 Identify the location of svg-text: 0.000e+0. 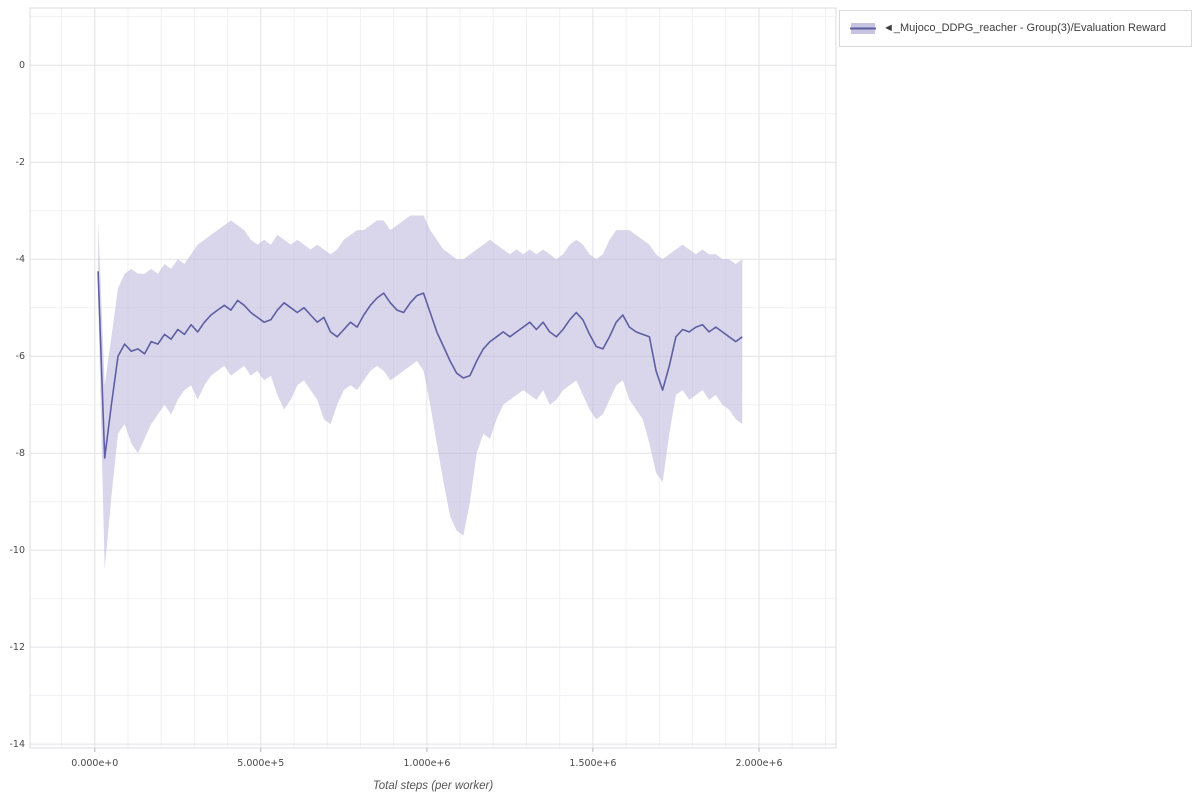
(94, 763).